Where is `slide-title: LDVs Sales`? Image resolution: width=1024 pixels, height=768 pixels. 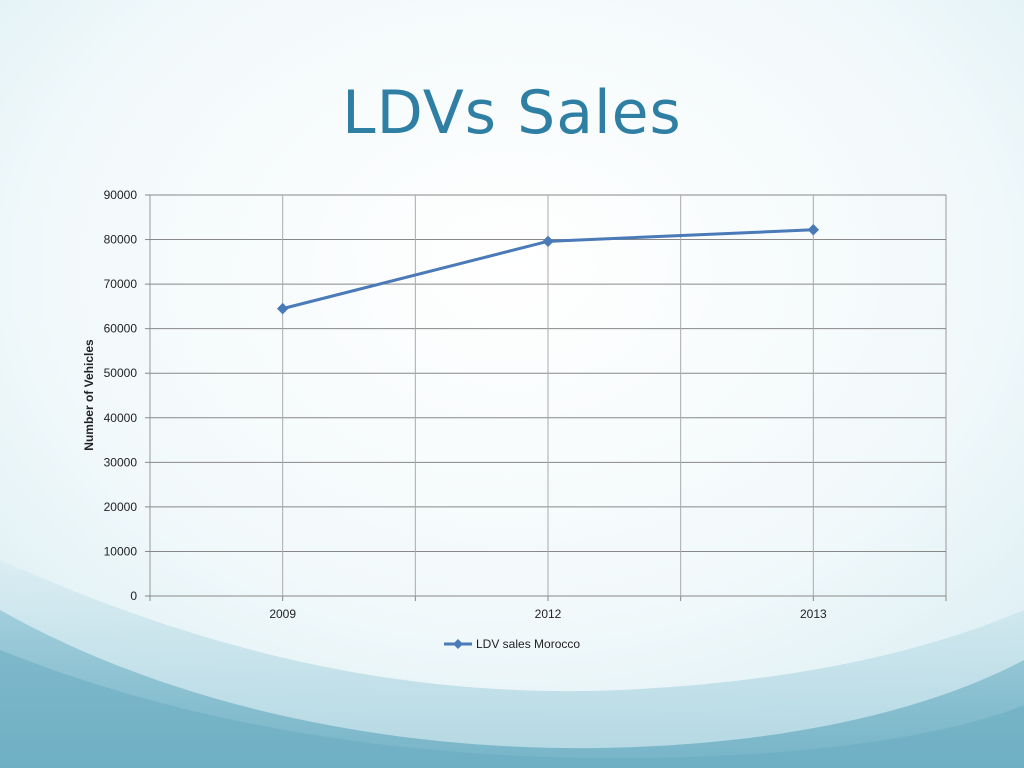
slide-title: LDVs Sales is located at coordinates (512, 113).